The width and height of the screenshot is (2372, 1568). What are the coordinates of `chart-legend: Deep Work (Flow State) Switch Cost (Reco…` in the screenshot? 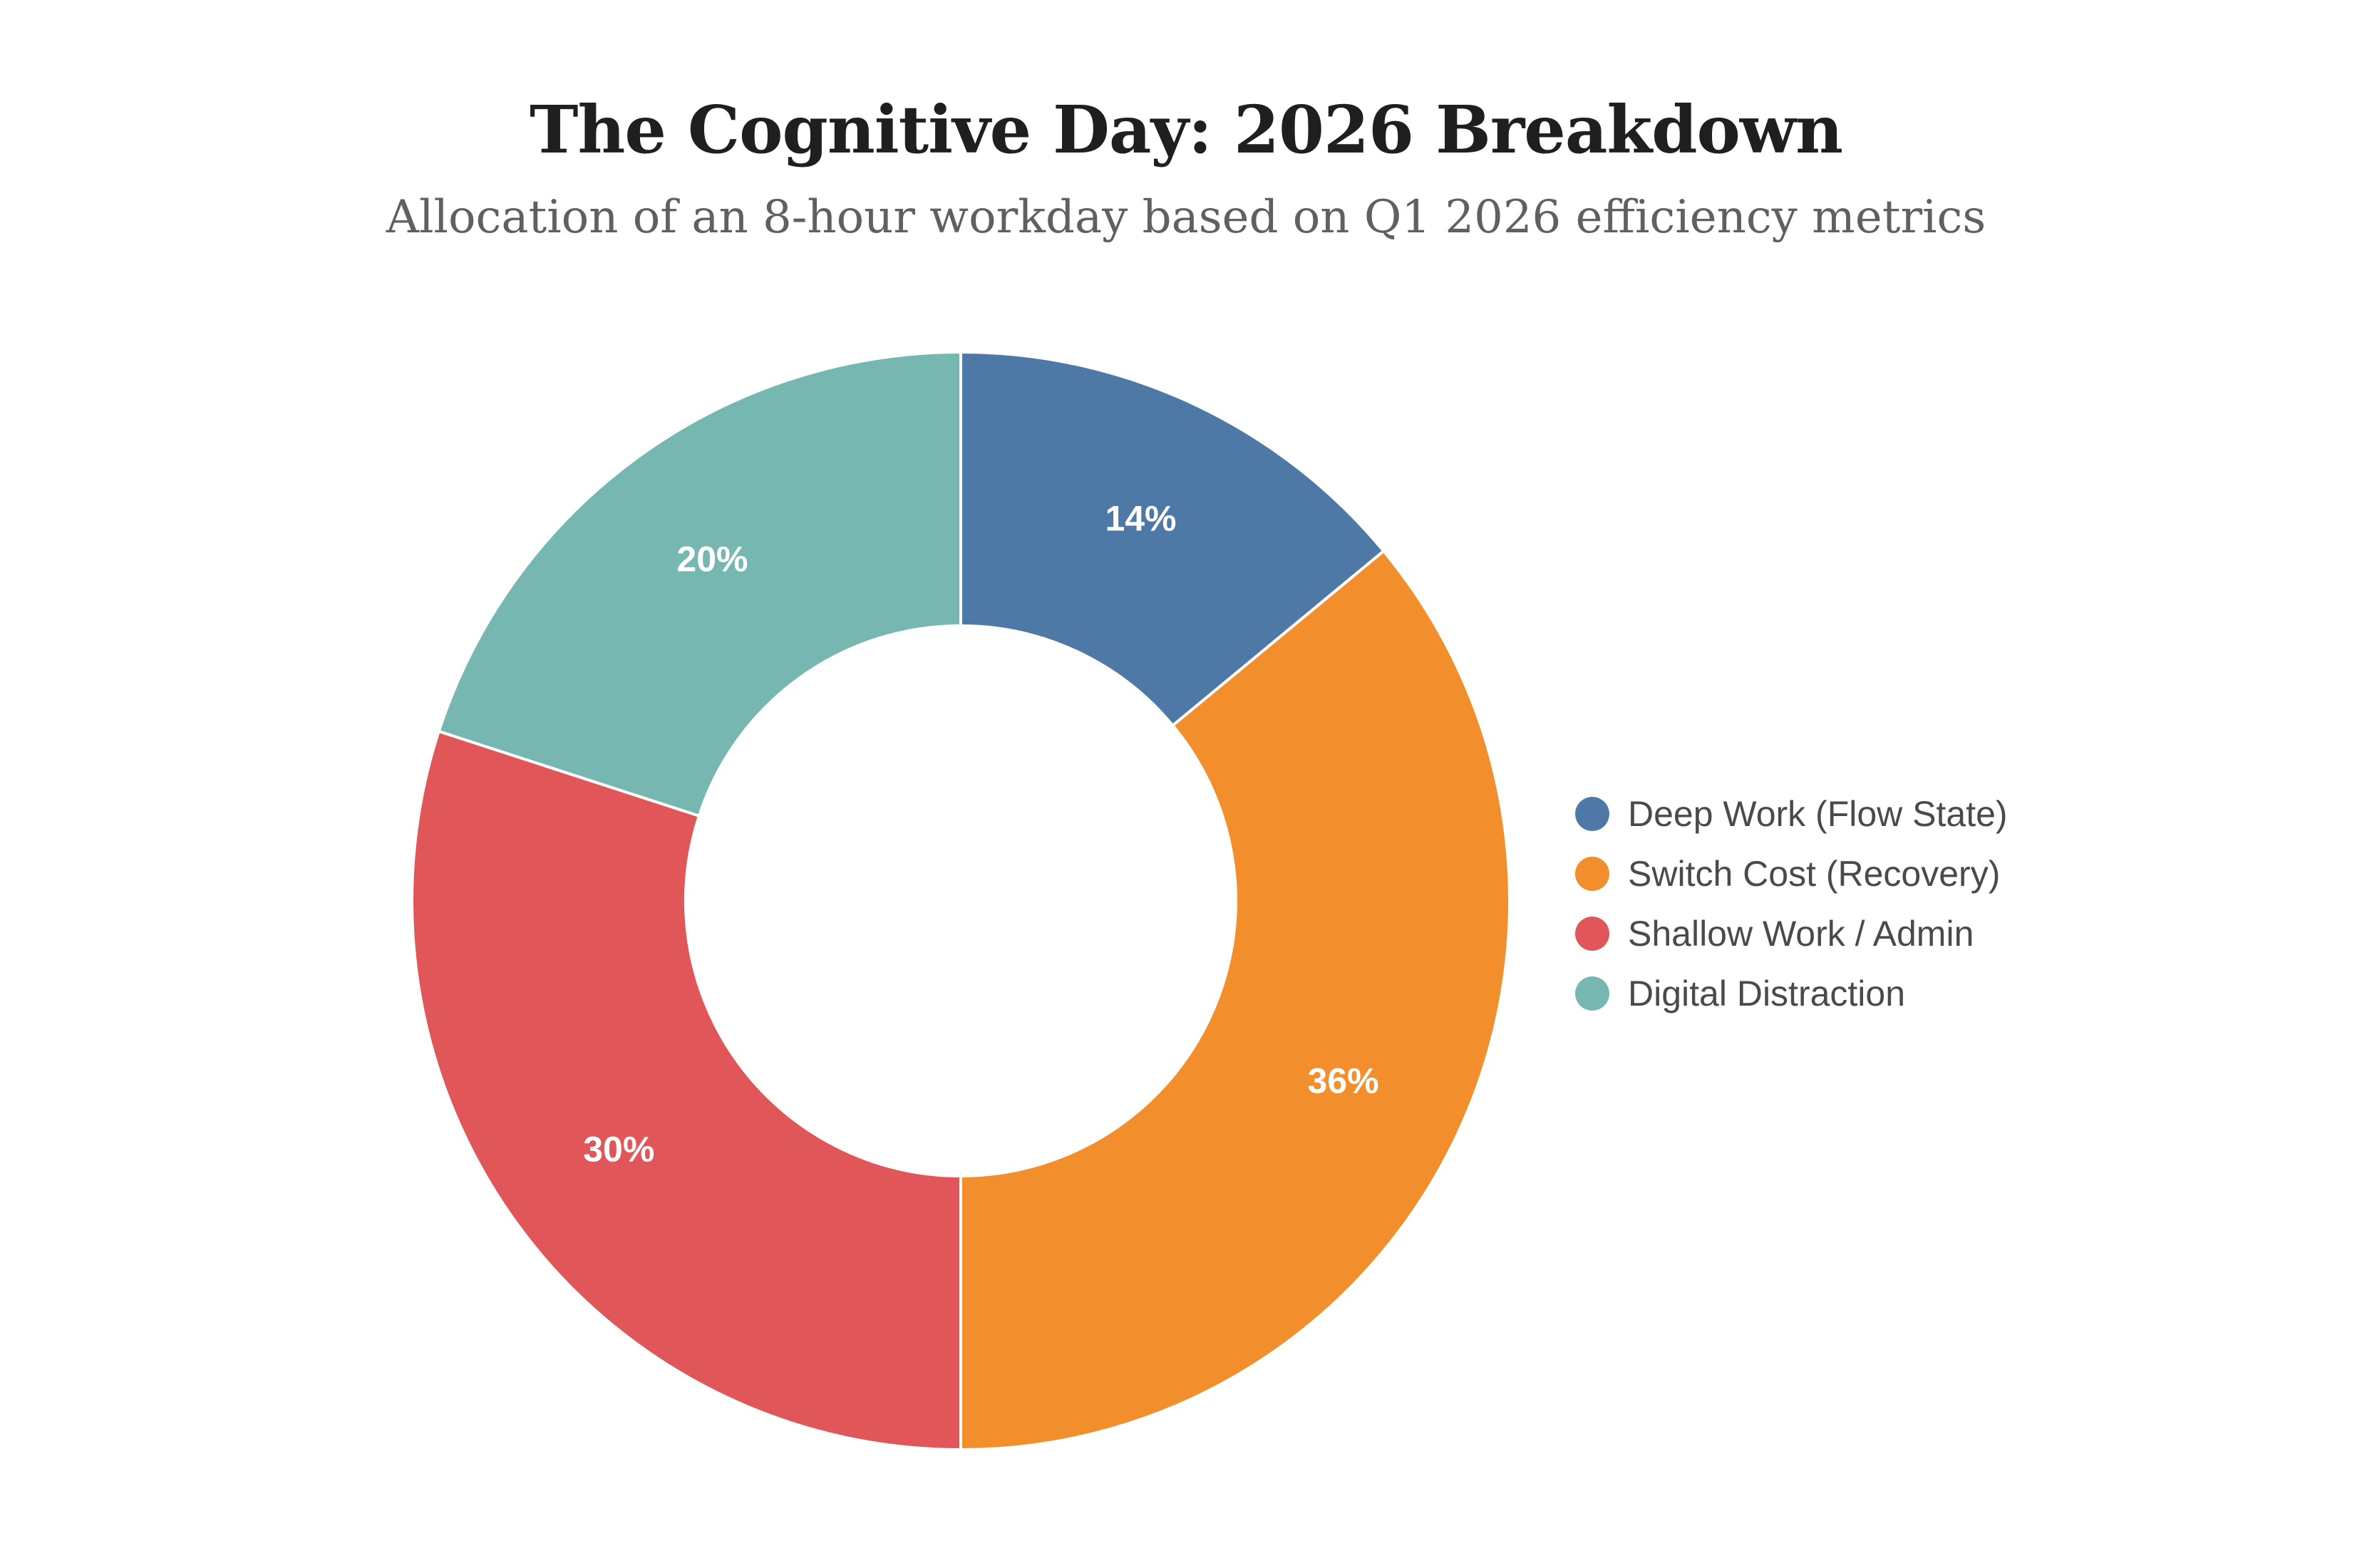 It's located at (1791, 903).